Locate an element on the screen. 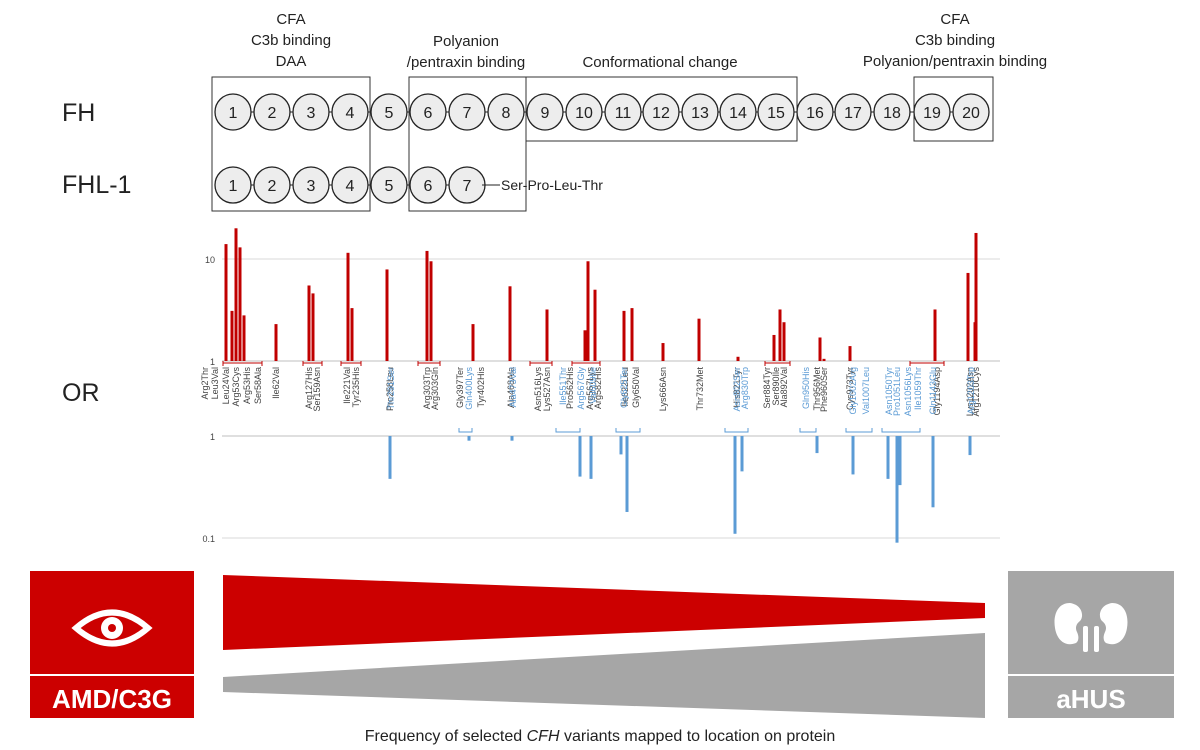 This screenshot has height=750, width=1200. tick-upper-1: 1 is located at coordinates (212, 362).